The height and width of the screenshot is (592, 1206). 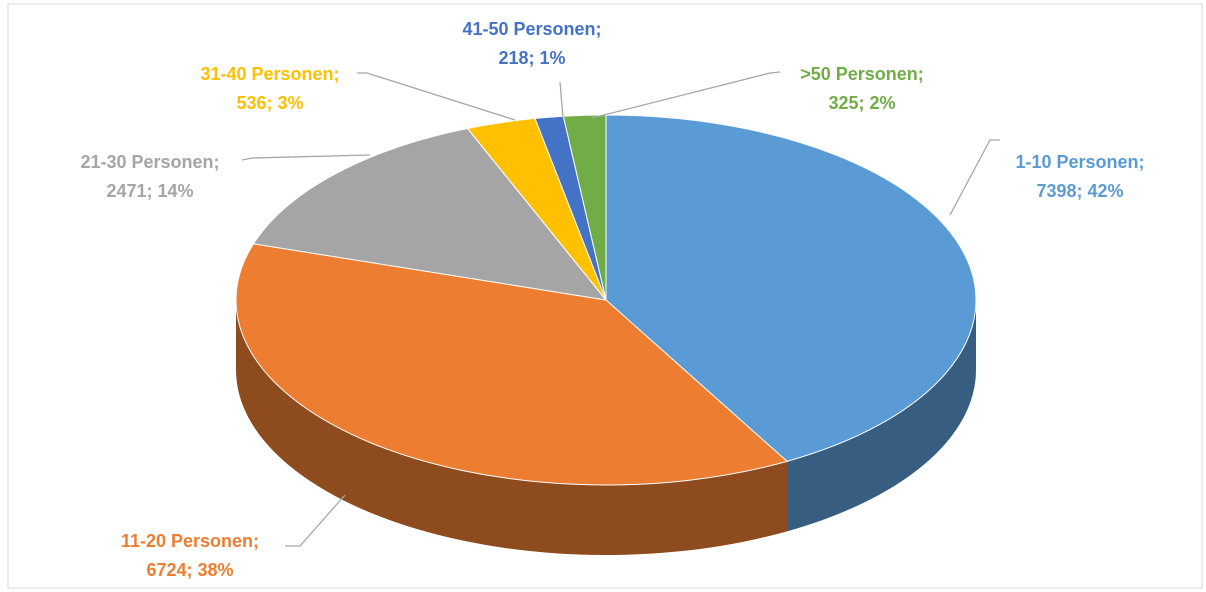 What do you see at coordinates (149, 191) in the screenshot?
I see `data-label-value: 2471; 14%` at bounding box center [149, 191].